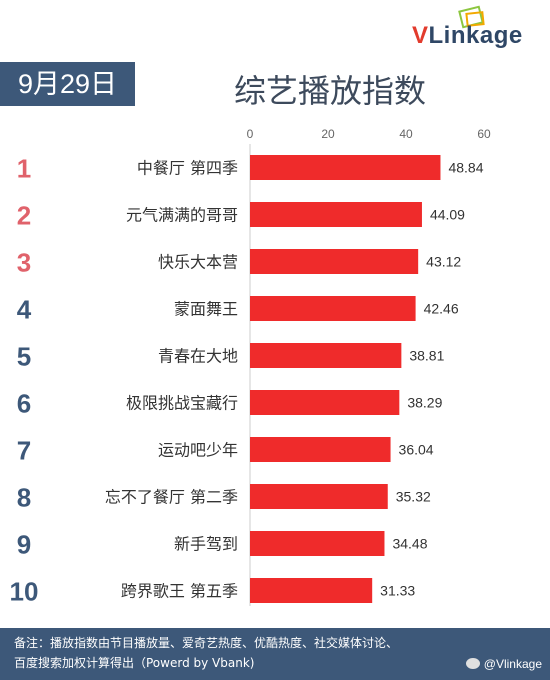 Image resolution: width=550 pixels, height=680 pixels. Describe the element at coordinates (416, 450) in the screenshot. I see `value-label: 36.04` at that location.